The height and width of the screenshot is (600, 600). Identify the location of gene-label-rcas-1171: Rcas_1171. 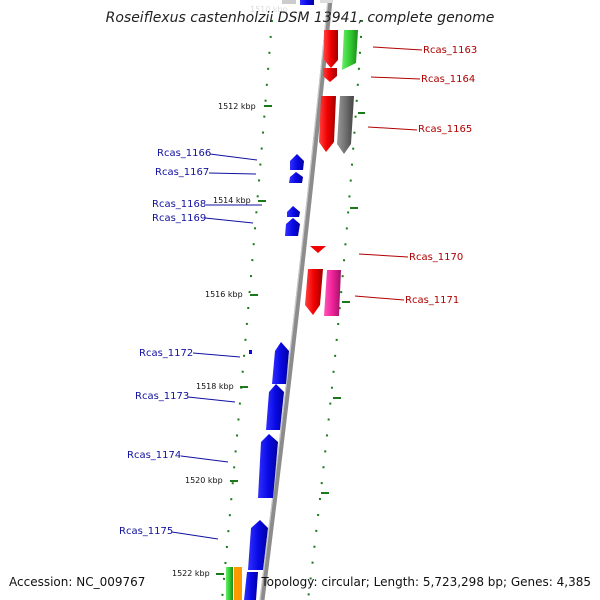
(432, 300).